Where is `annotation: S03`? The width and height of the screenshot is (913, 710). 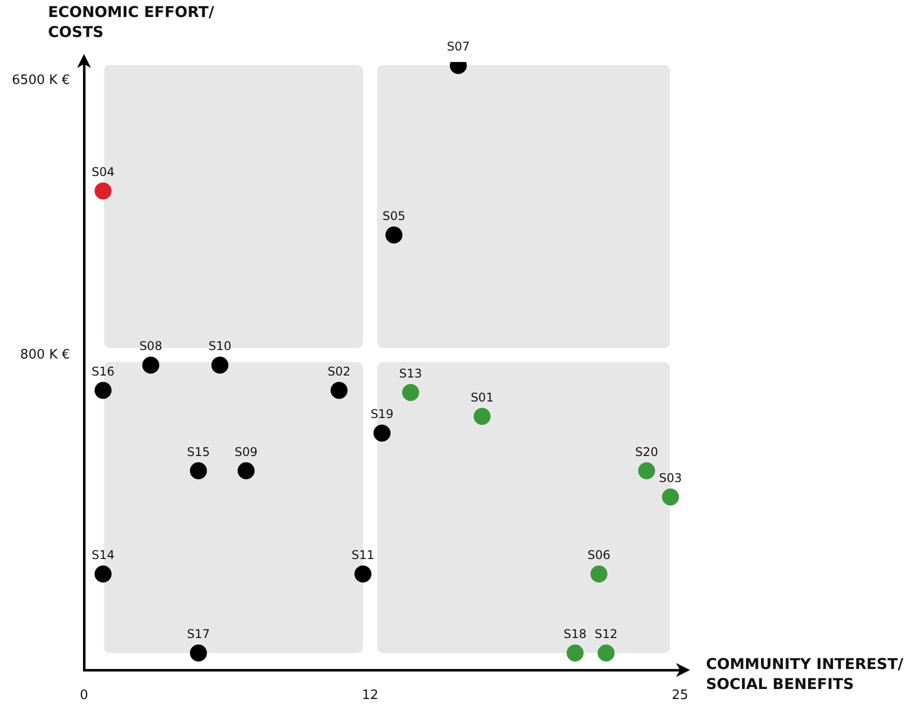
annotation: S03 is located at coordinates (670, 478).